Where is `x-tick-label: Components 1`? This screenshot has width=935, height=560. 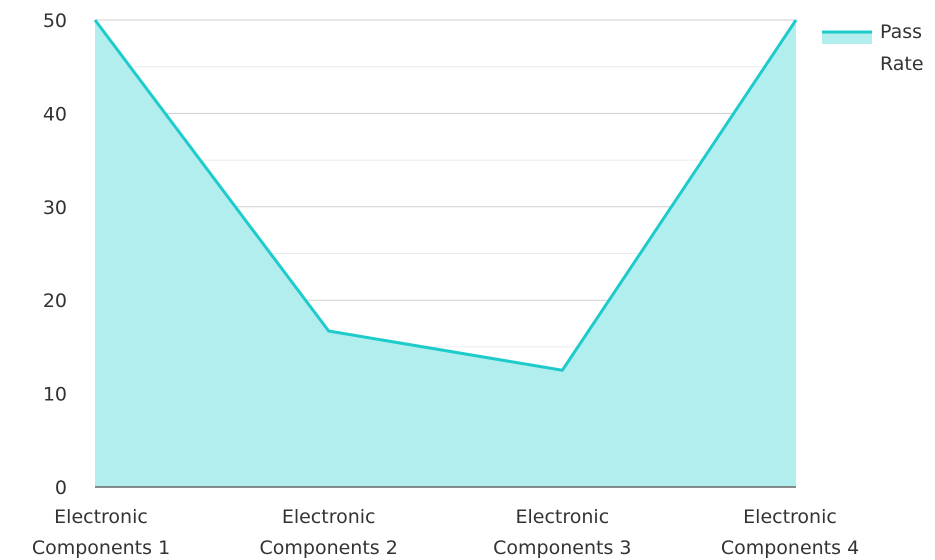 x-tick-label: Components 1 is located at coordinates (101, 548).